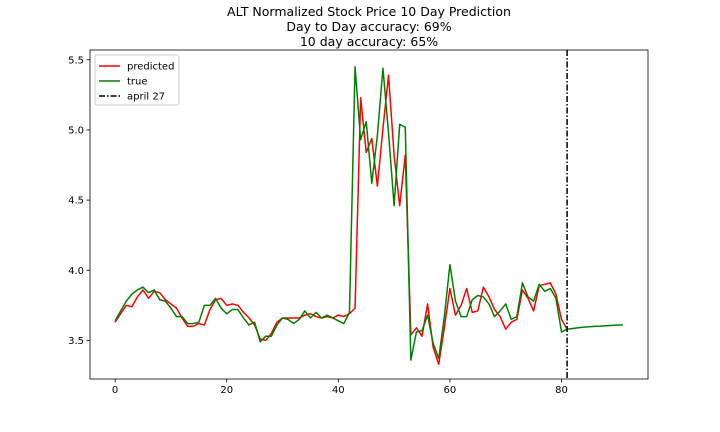 This screenshot has height=432, width=720. What do you see at coordinates (450, 390) in the screenshot?
I see `x-tick-label: 60` at bounding box center [450, 390].